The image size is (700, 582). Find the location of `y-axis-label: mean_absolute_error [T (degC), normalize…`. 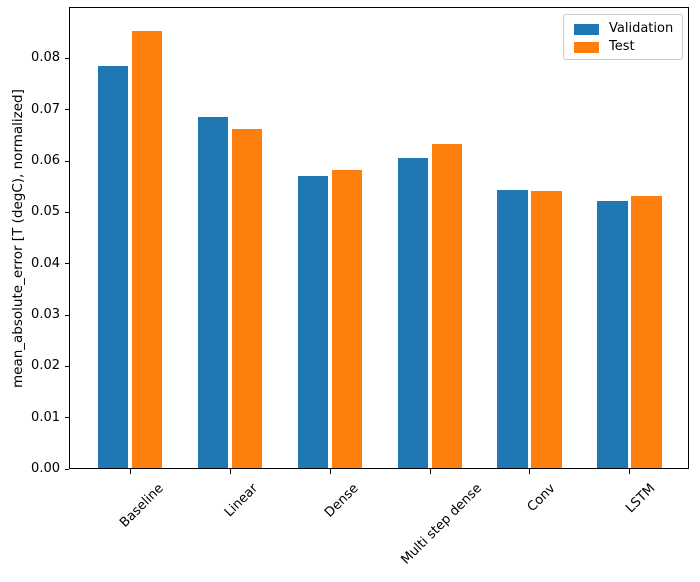

y-axis-label: mean_absolute_error [T (degC), normalize… is located at coordinates (18, 238).